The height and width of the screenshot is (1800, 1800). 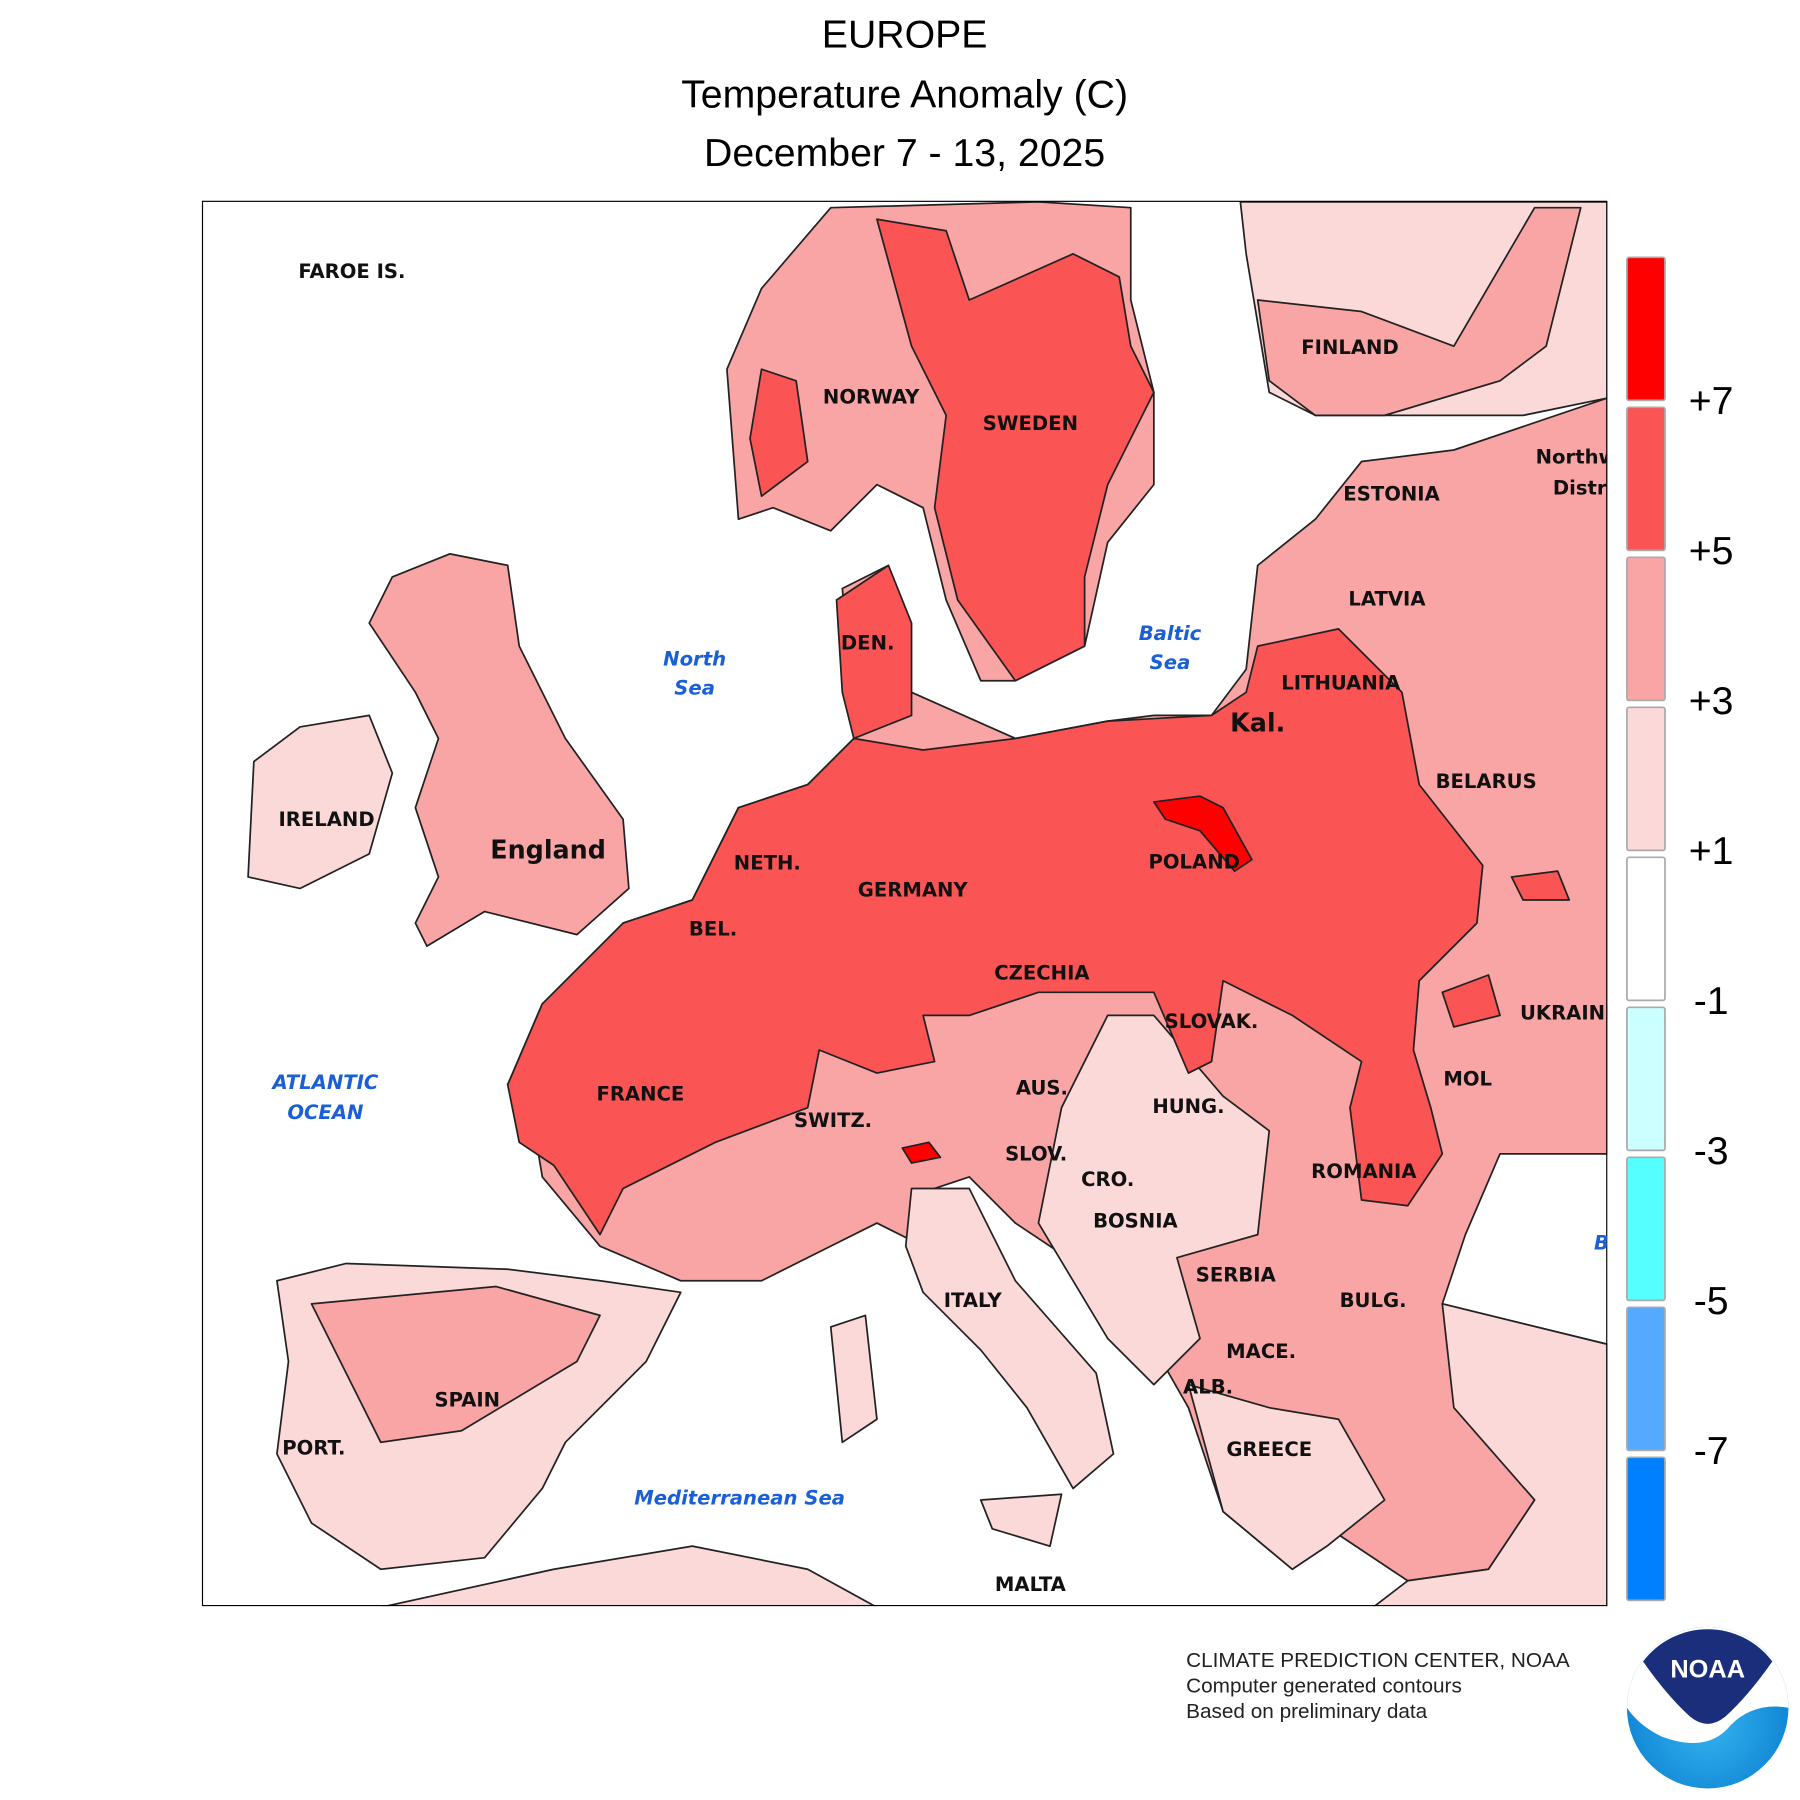 I want to click on place-label: ALB., so click(x=1208, y=1387).